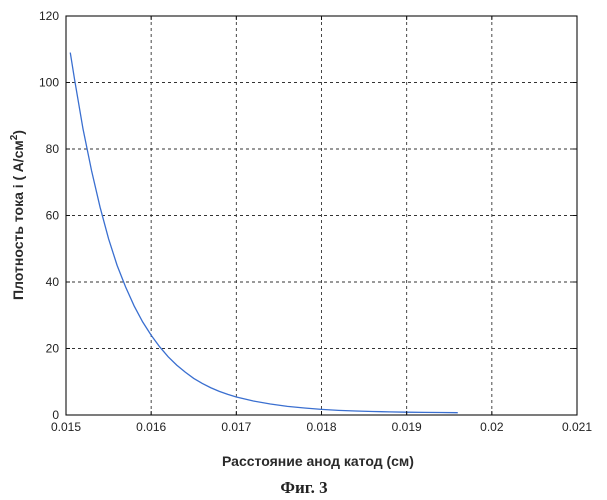 This screenshot has height=500, width=607. I want to click on y-tick-label: 40, so click(53, 282).